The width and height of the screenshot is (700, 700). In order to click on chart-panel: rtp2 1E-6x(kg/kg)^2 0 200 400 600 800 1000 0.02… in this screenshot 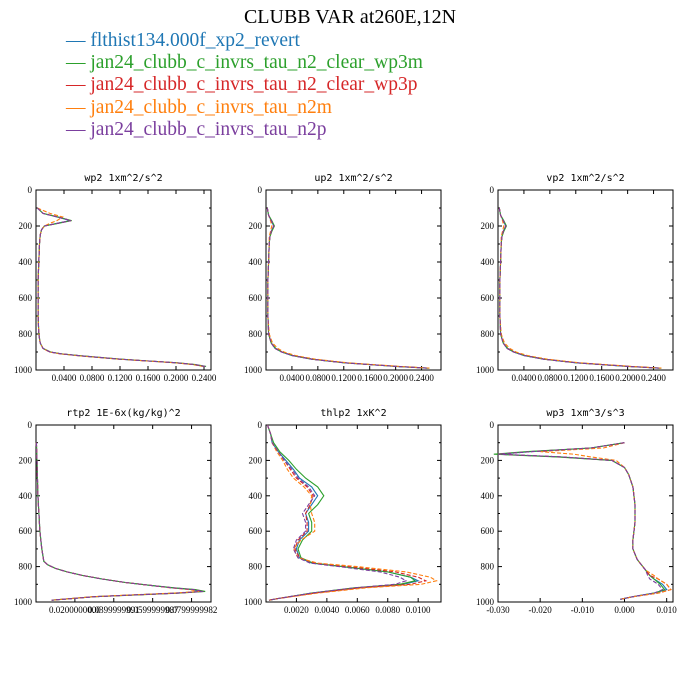, I will do `click(115, 511)`.